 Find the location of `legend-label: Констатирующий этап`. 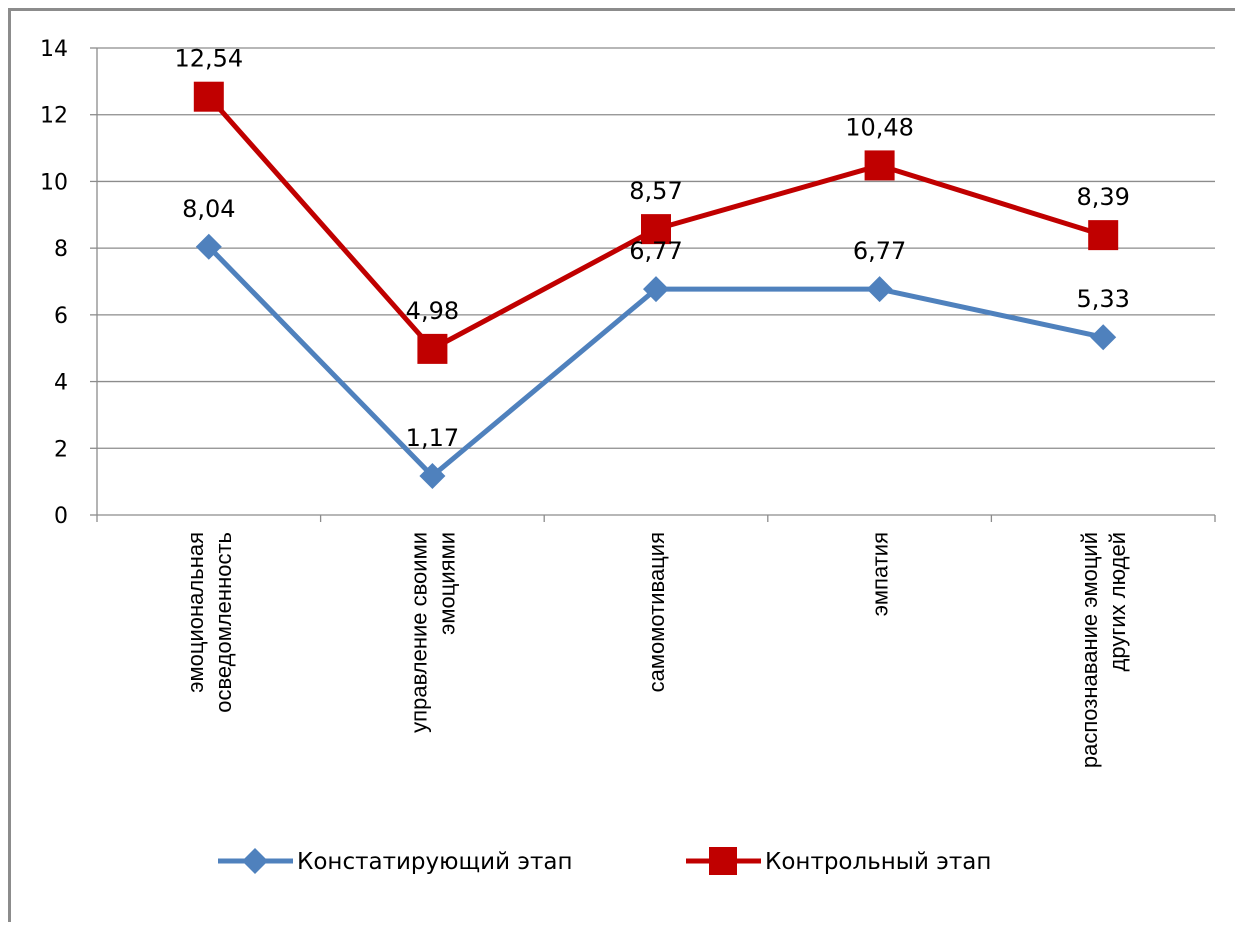

legend-label: Констатирующий этап is located at coordinates (435, 862).